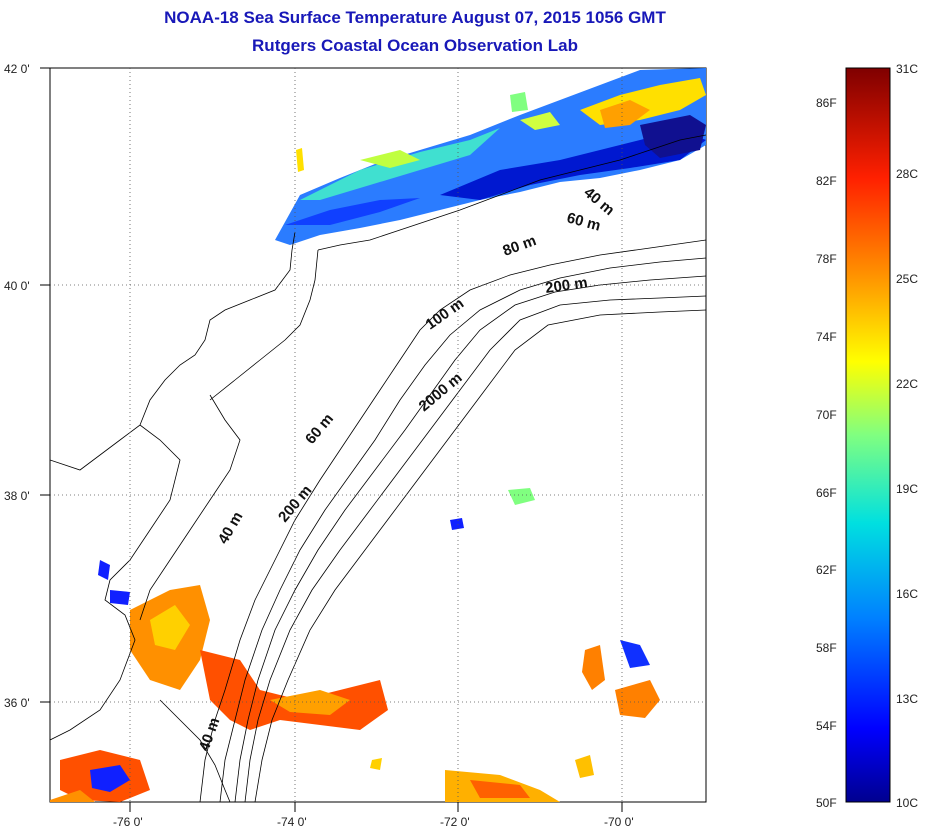 The width and height of the screenshot is (928, 832). Describe the element at coordinates (826, 570) in the screenshot. I see `colorbar-f-label: 62F` at that location.